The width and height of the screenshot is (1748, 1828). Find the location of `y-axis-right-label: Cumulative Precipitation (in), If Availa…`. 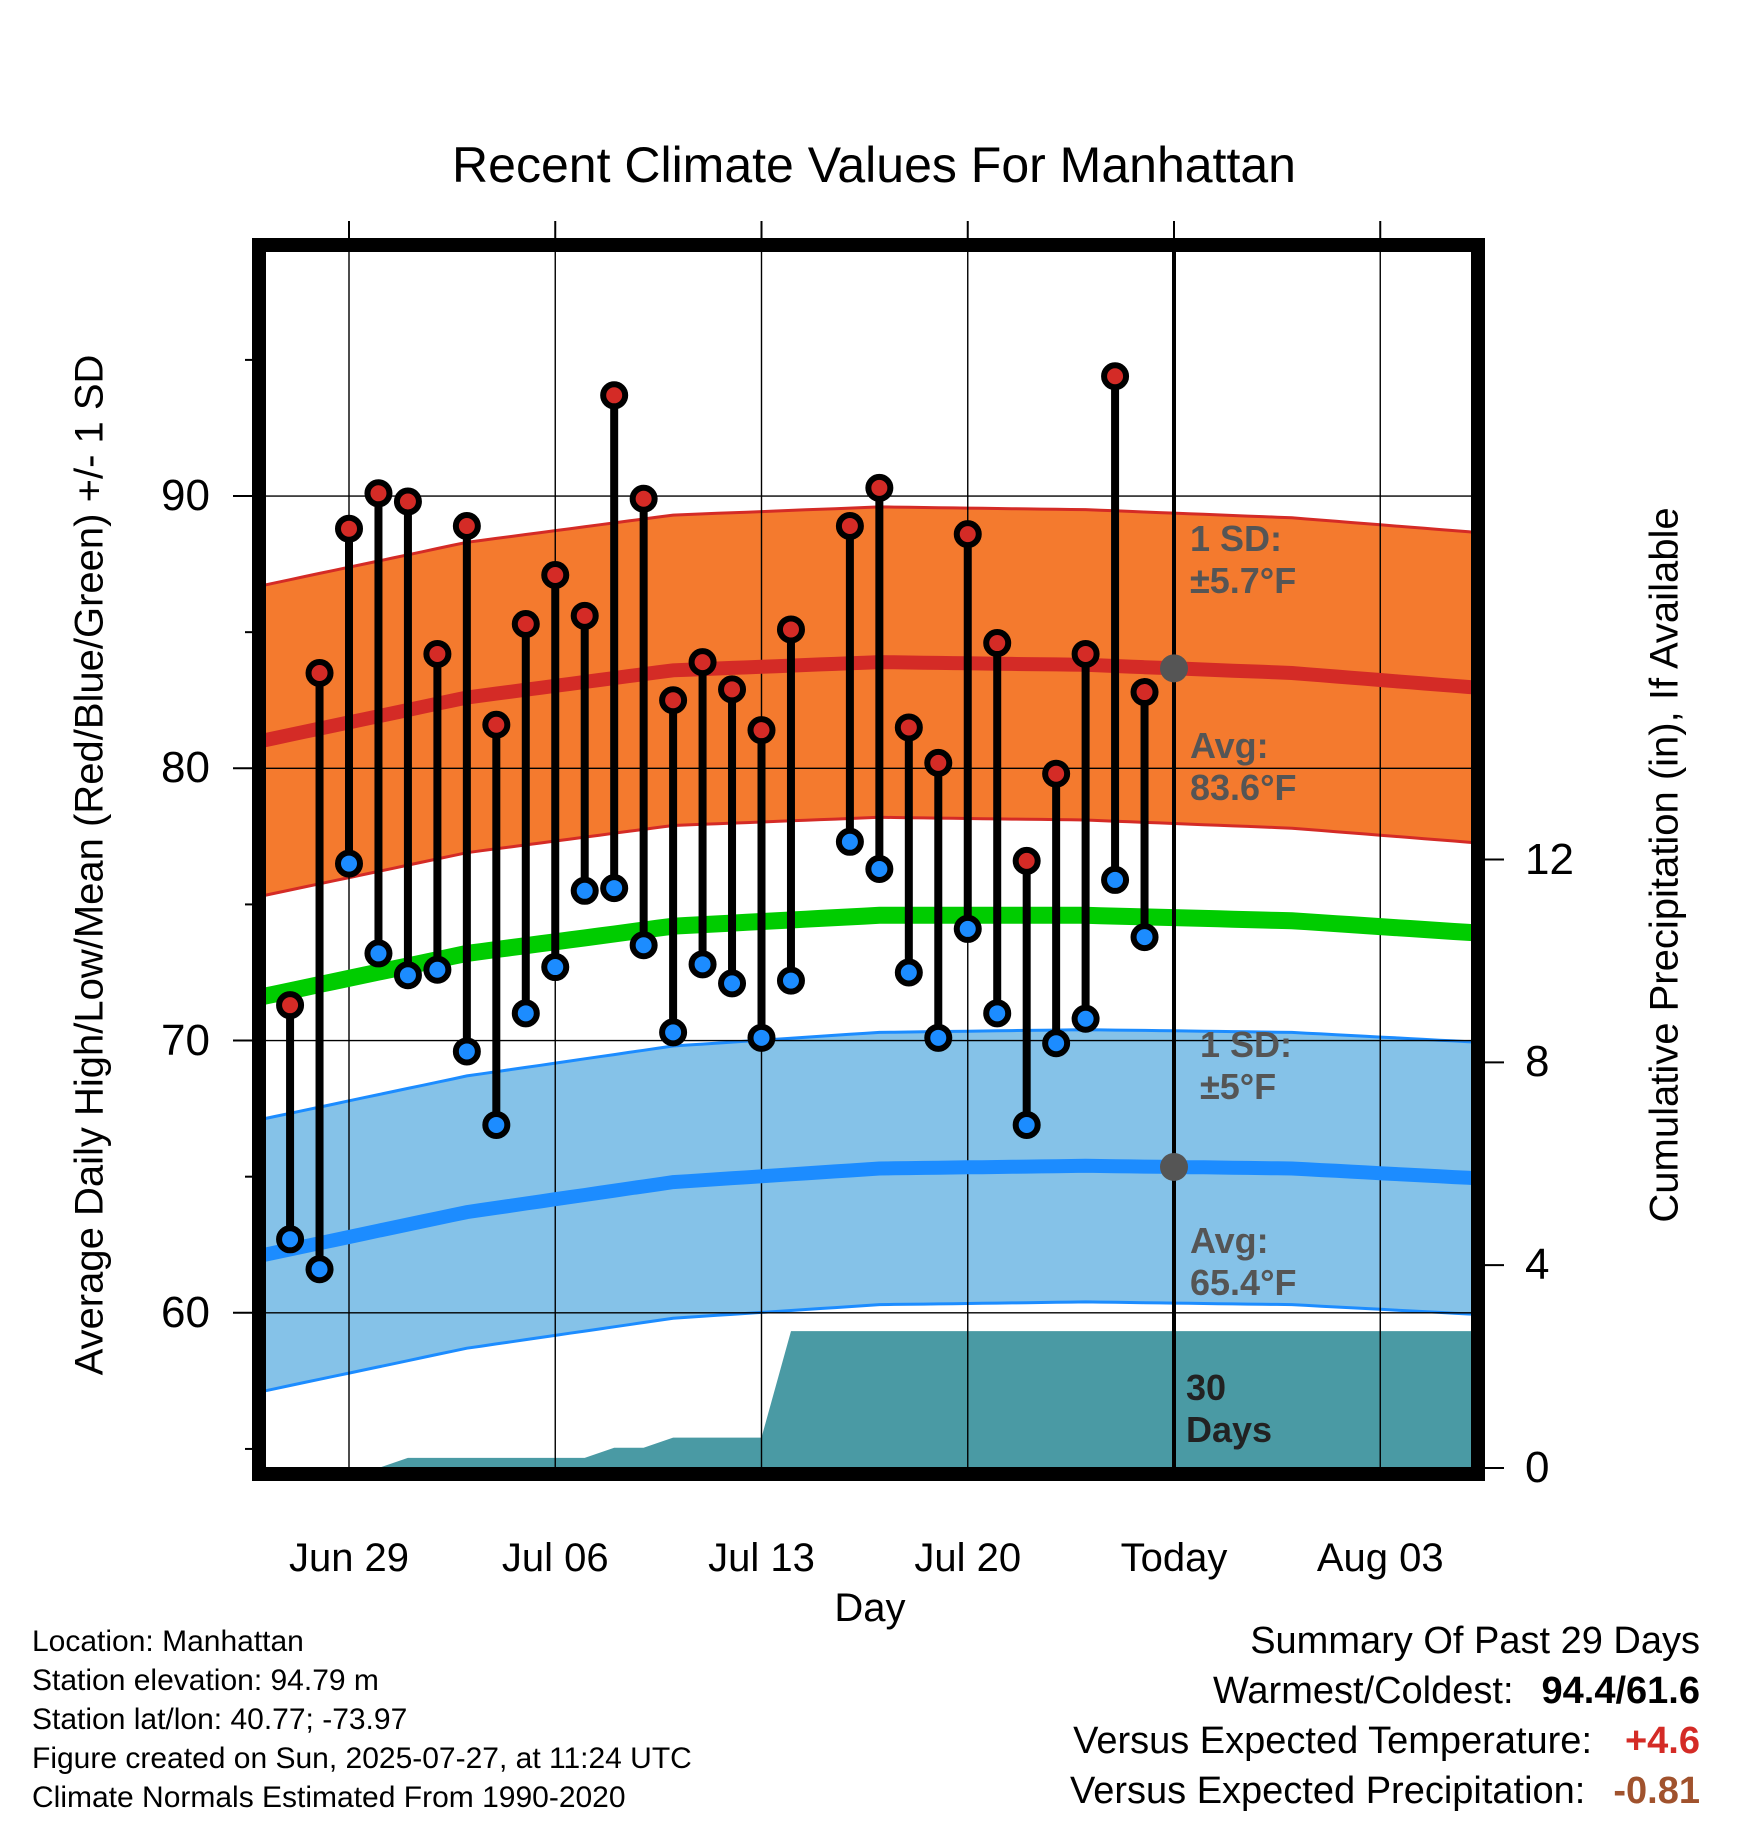

y-axis-right-label: Cumulative Precipitation (in), If Availa… is located at coordinates (1664, 865).